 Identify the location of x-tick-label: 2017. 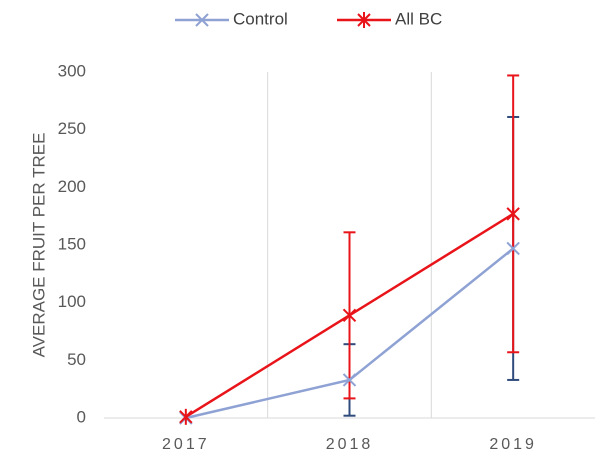
(186, 444).